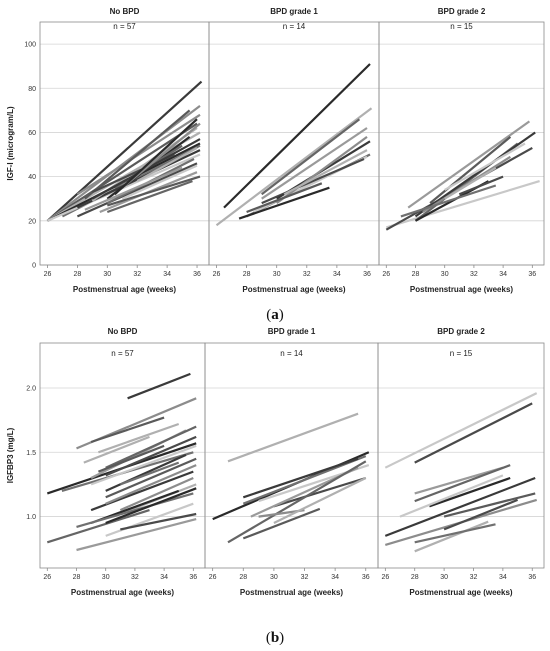  What do you see at coordinates (292, 331) in the screenshot?
I see `panel-title: BPD grade 1` at bounding box center [292, 331].